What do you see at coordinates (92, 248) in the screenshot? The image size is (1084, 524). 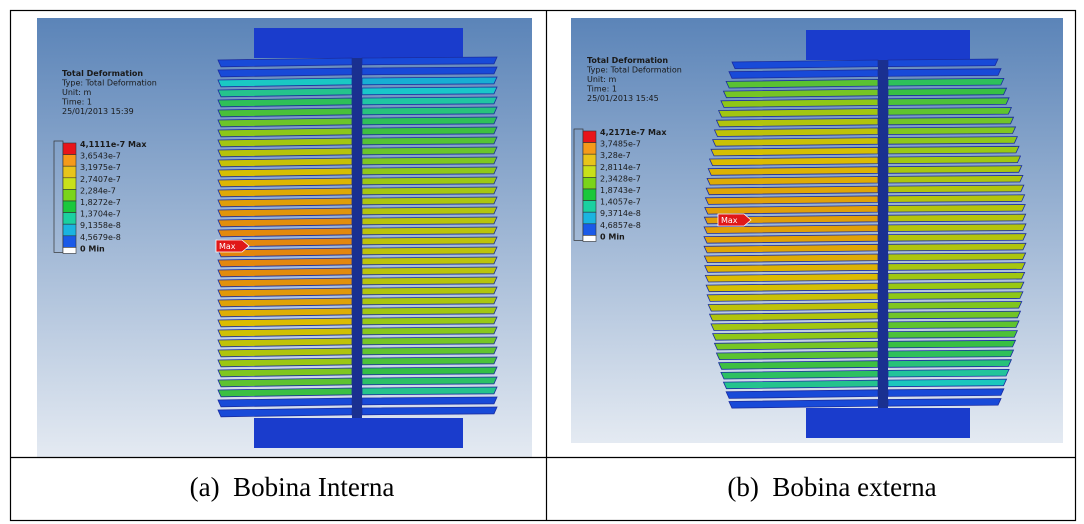 I see `legend-label: 0 Min` at bounding box center [92, 248].